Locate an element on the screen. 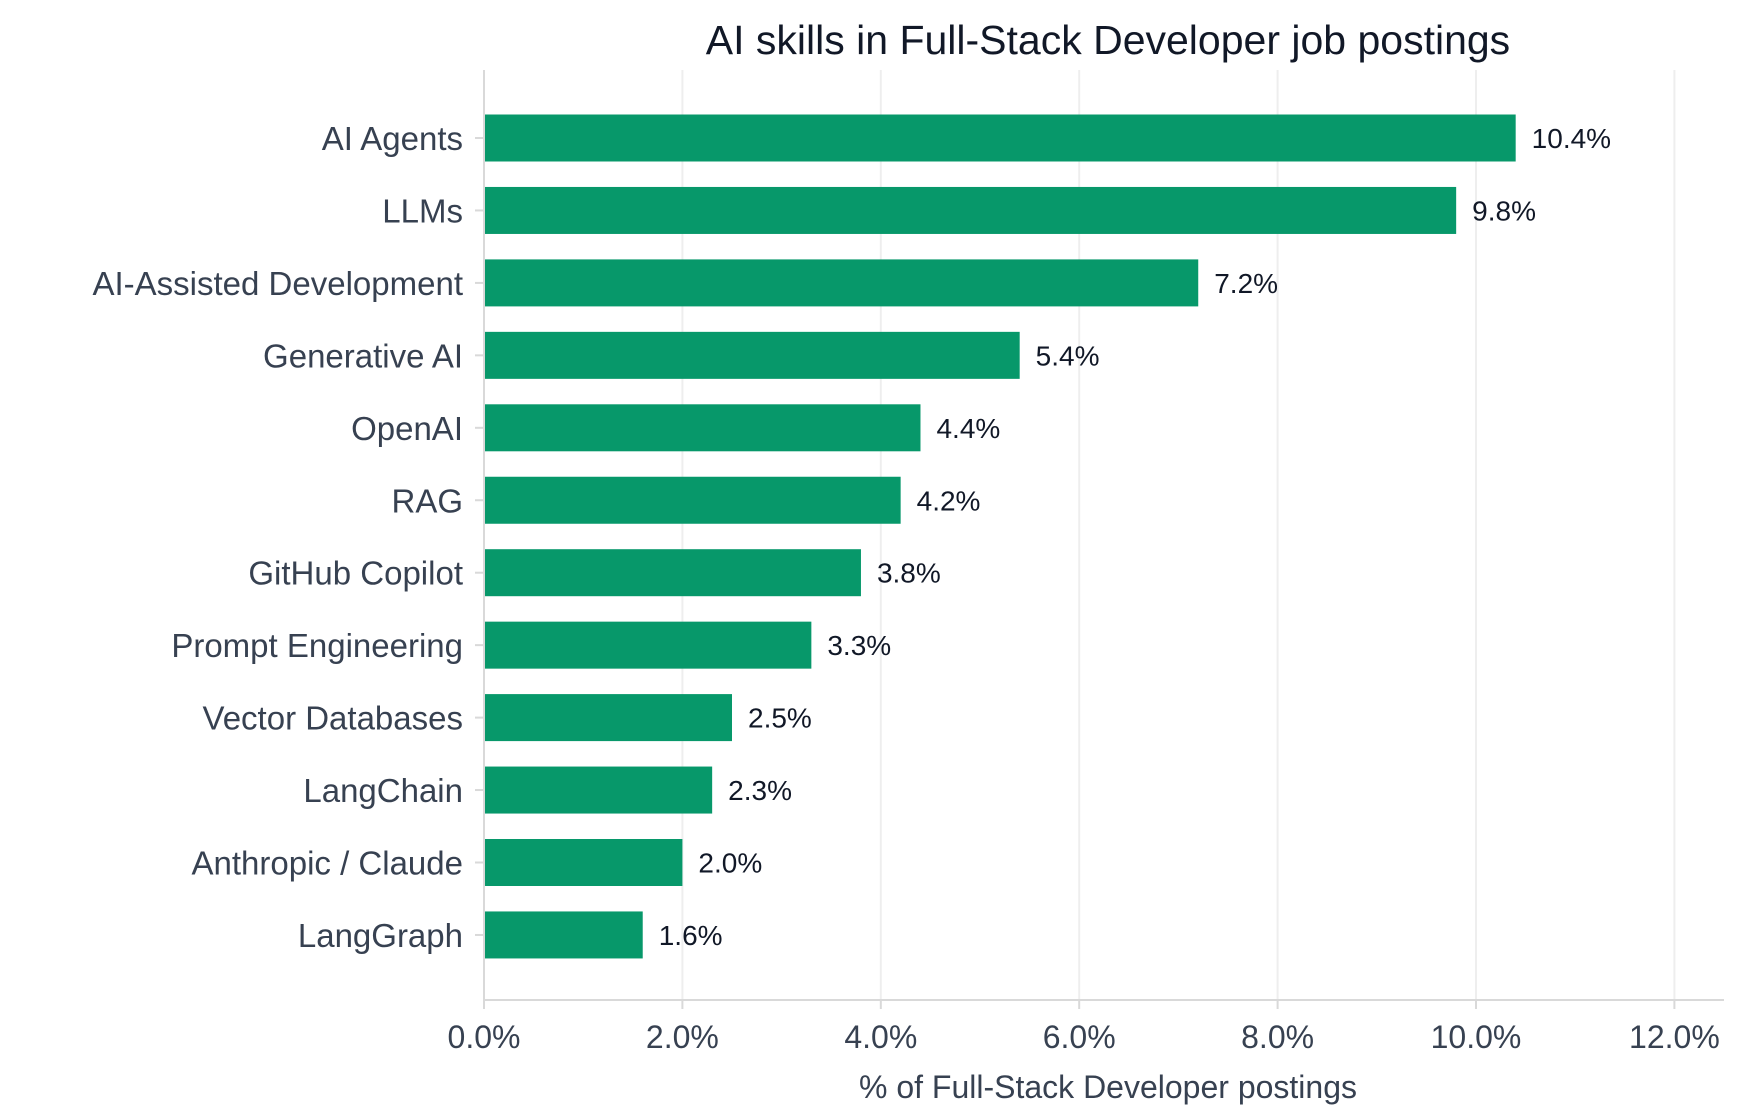  category-label: Vector Databases is located at coordinates (333, 718).